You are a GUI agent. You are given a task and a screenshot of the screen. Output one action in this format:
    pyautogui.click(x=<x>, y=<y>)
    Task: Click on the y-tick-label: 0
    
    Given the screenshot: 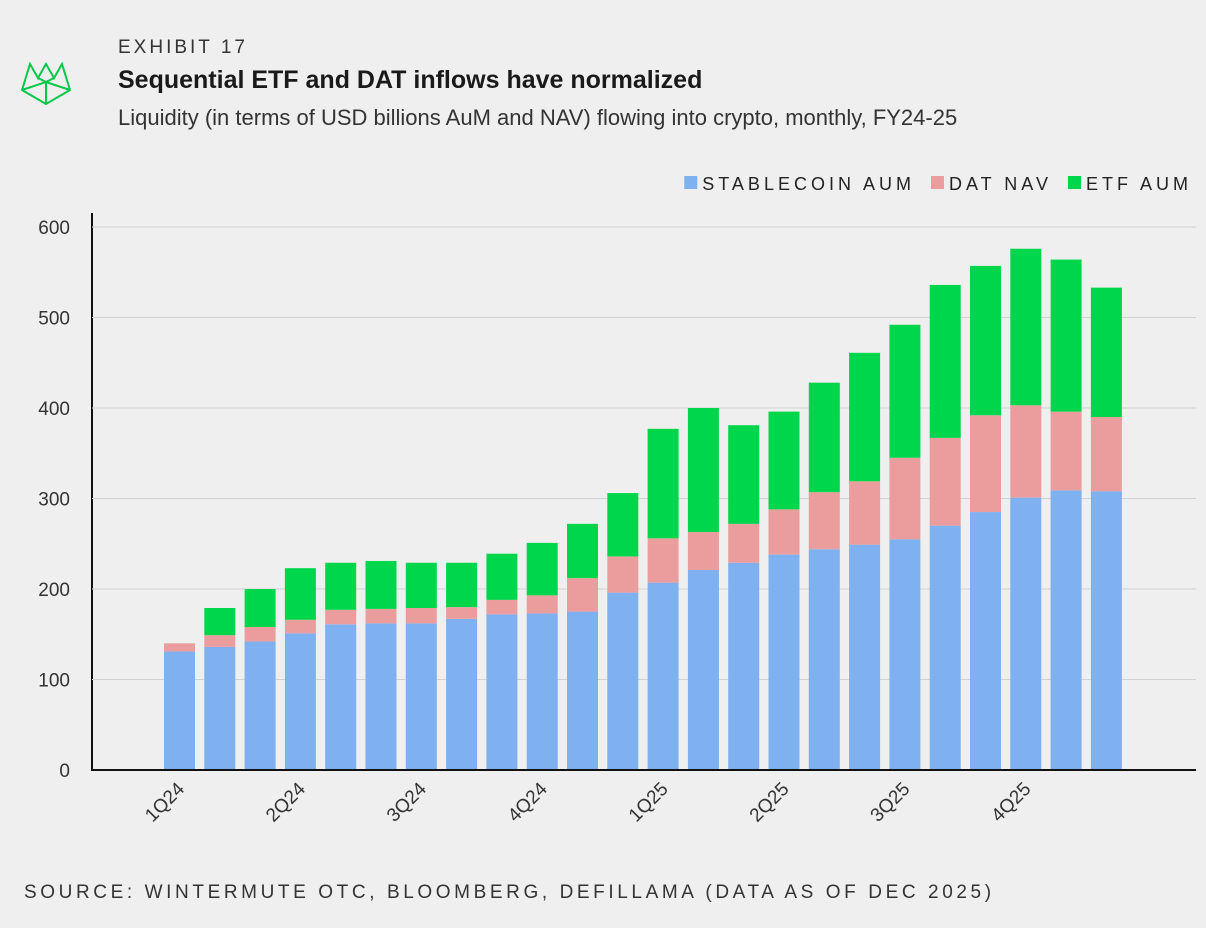 What is the action you would take?
    pyautogui.click(x=64, y=771)
    